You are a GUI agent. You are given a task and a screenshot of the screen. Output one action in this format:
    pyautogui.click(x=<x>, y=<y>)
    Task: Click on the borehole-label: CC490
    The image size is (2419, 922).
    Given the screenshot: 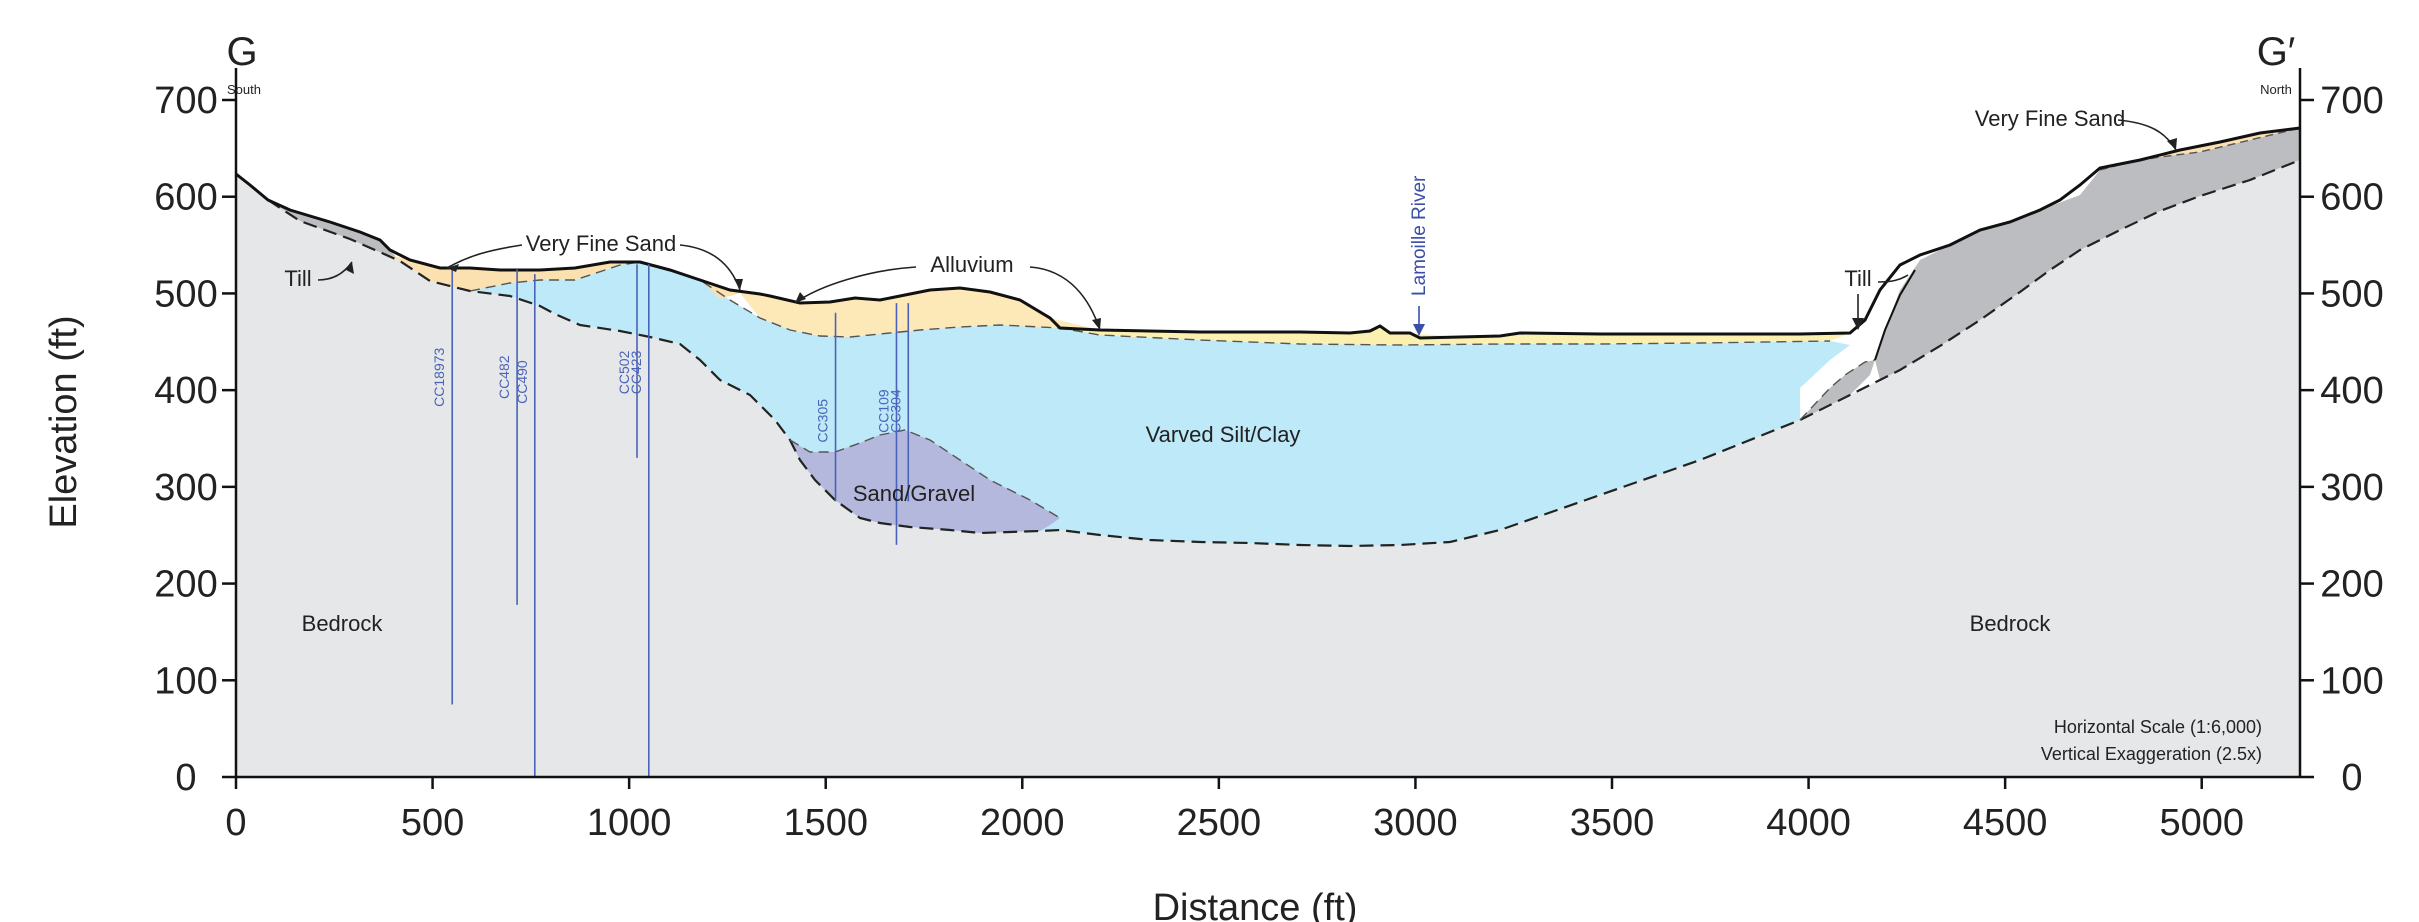 What is the action you would take?
    pyautogui.click(x=522, y=382)
    